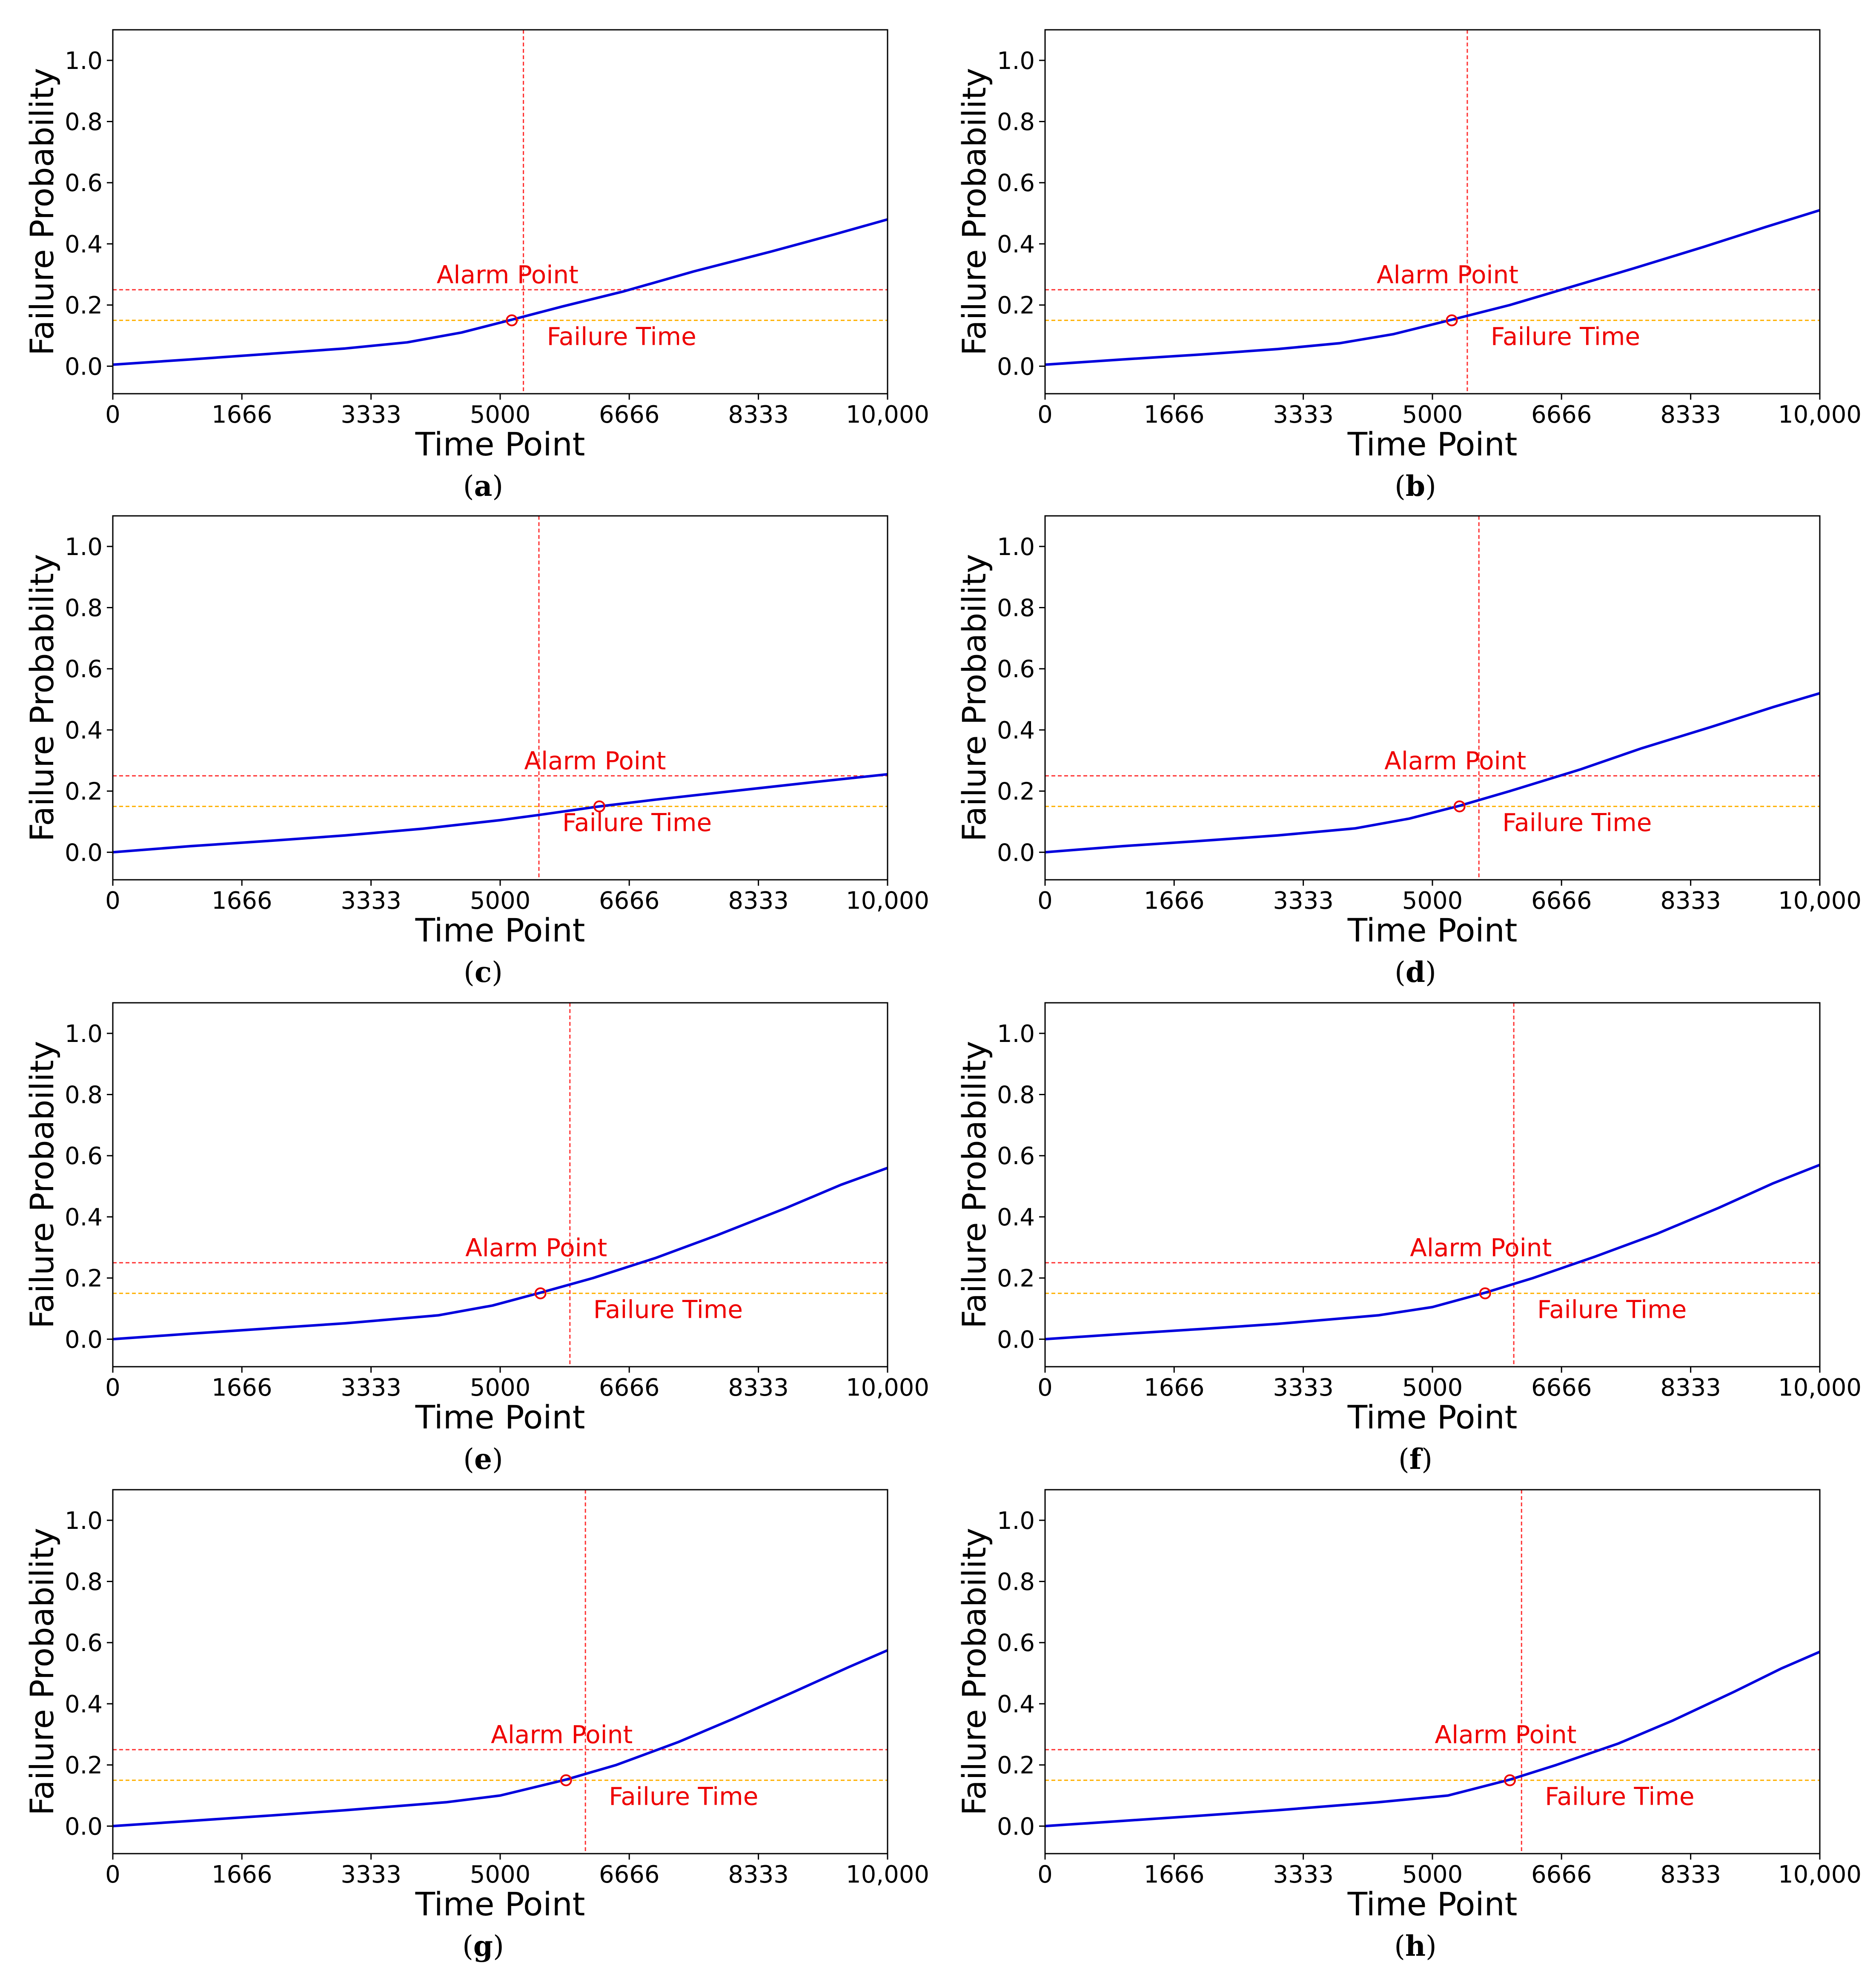 This screenshot has height=1986, width=1876. Describe the element at coordinates (483, 1459) in the screenshot. I see `panel-caption: (e)` at that location.